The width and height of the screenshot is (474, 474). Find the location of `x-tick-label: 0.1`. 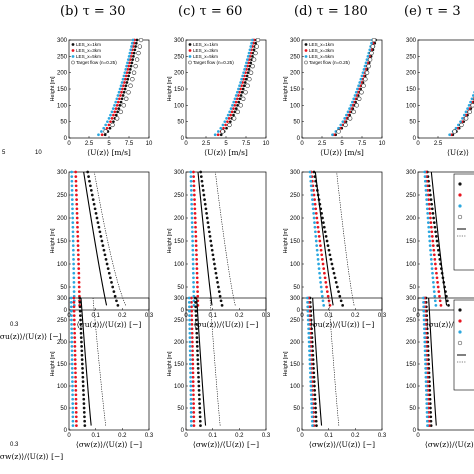

x-tick-label: 0.1 is located at coordinates (212, 436).